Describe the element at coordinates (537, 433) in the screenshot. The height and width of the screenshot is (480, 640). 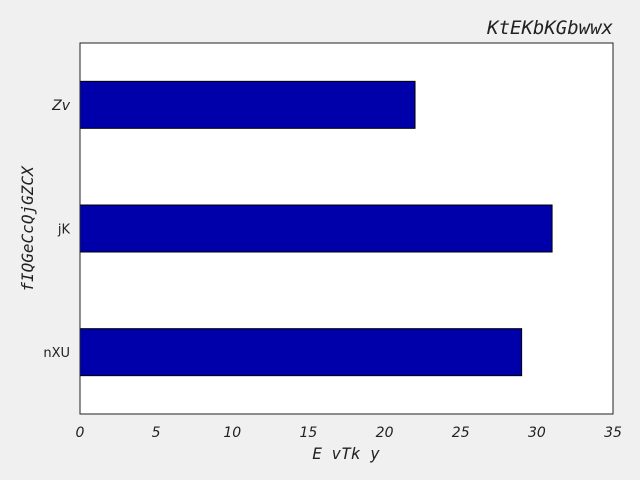
I see `x-tick-label-30: 30` at that location.